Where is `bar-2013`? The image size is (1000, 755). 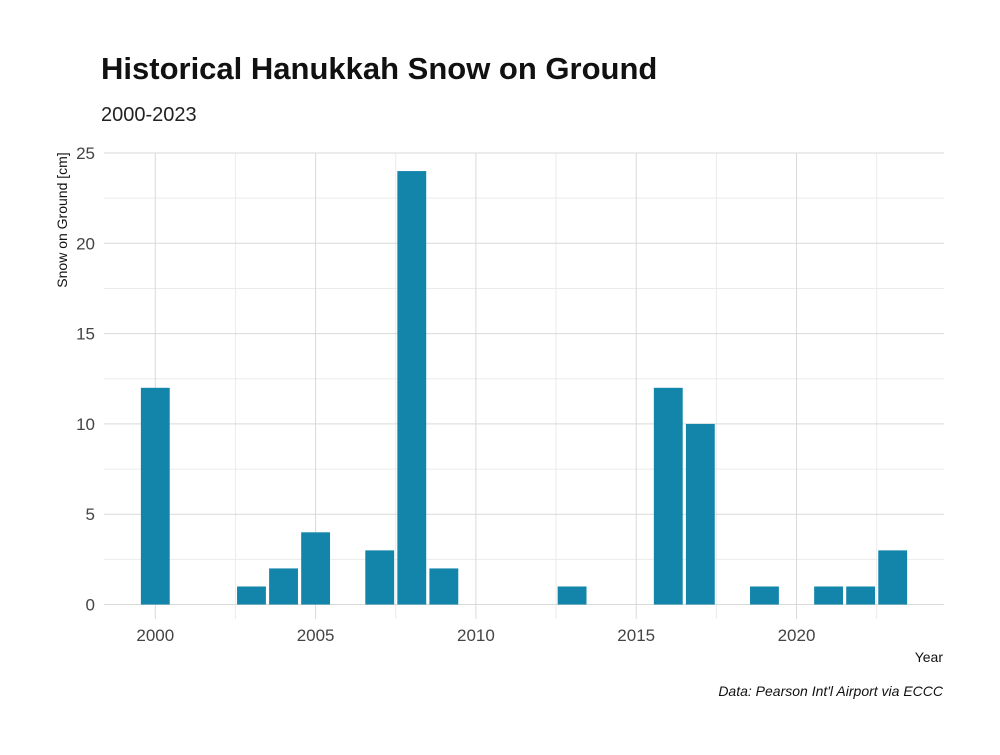 bar-2013 is located at coordinates (572, 595).